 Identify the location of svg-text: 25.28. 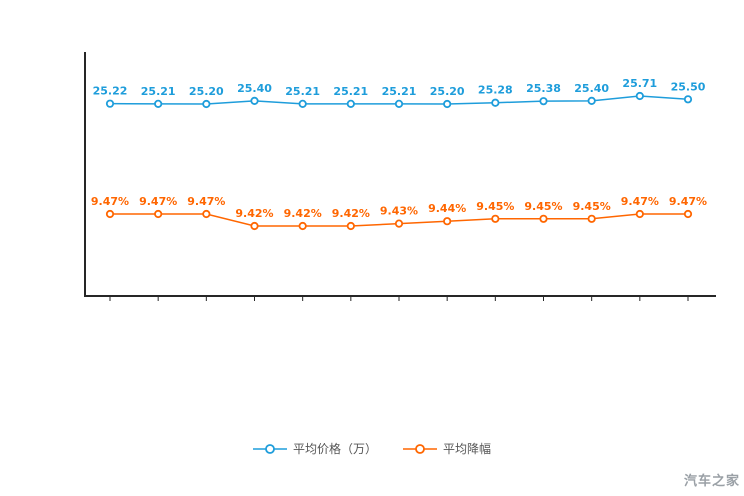
(495, 90).